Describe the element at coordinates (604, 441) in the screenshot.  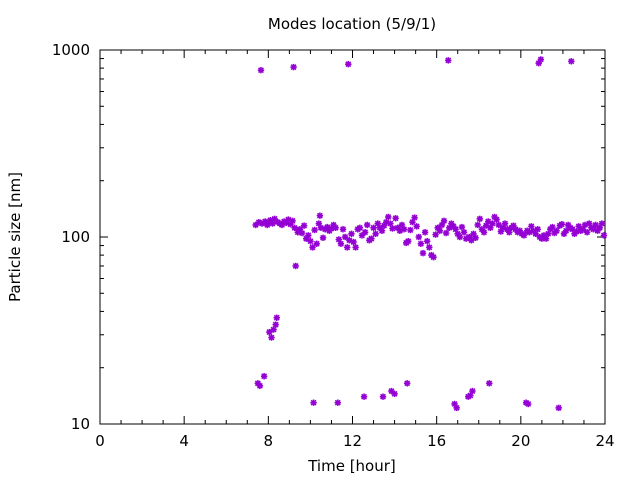
I see `x-tick-label: 24` at that location.